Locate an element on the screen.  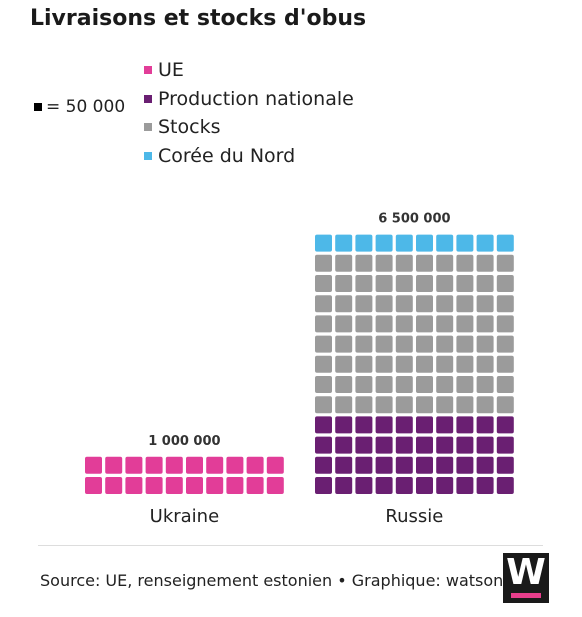
legend-label-stocks: Stocks is located at coordinates (189, 127).